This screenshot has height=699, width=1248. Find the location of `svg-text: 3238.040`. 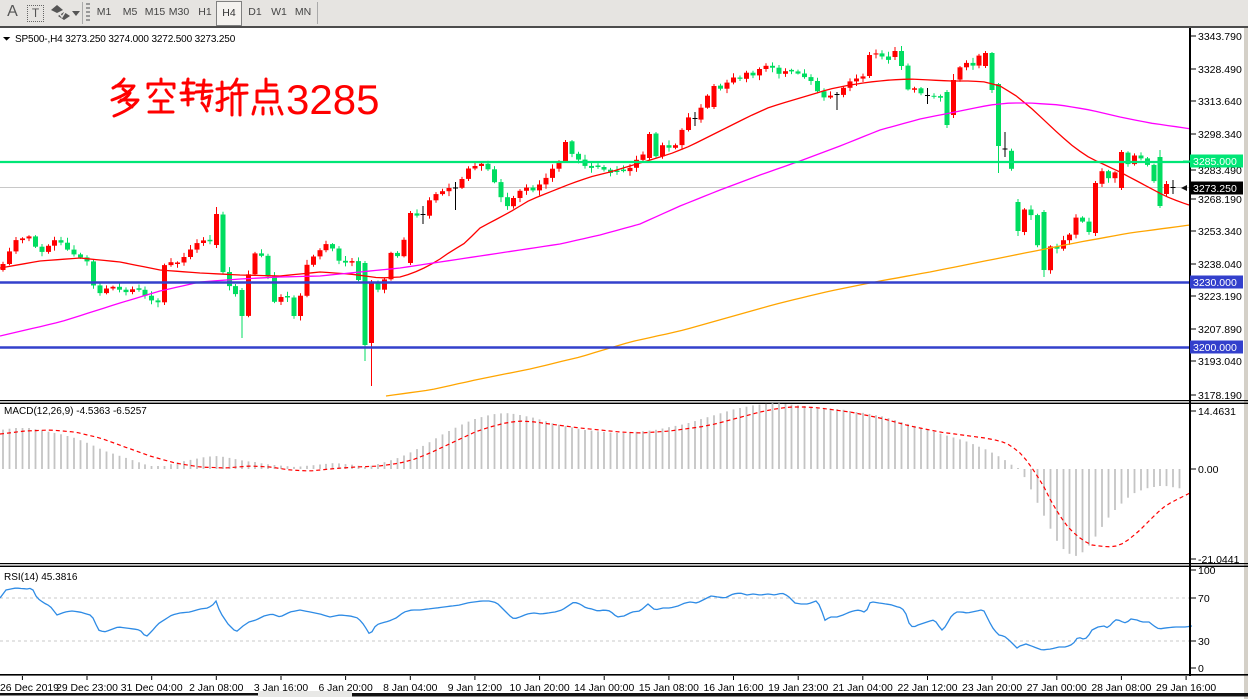

svg-text: 3238.040 is located at coordinates (1220, 265).